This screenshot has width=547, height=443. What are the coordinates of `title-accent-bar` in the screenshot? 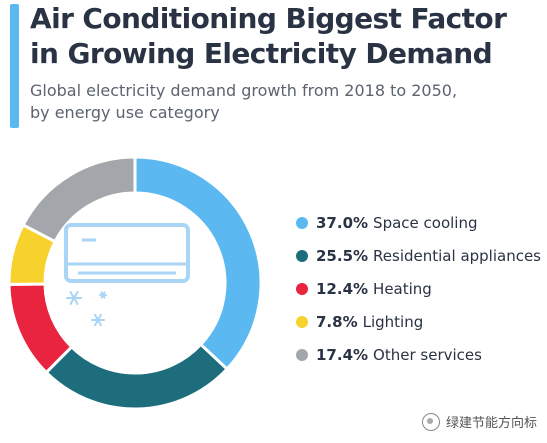 It's located at (14, 66).